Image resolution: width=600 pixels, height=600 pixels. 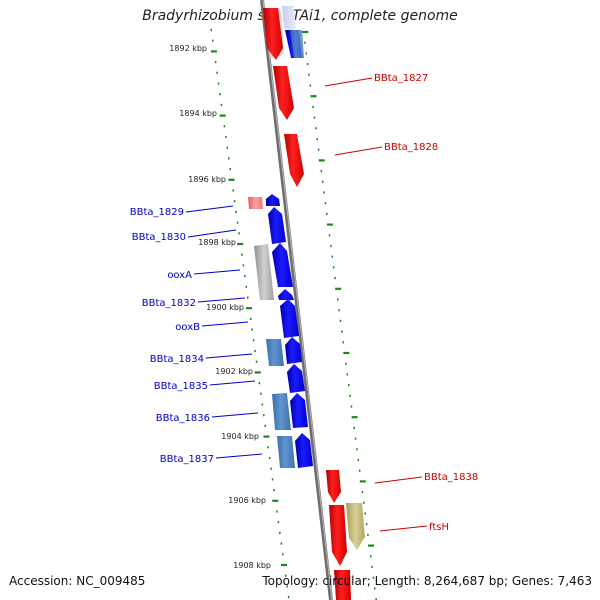 I want to click on gene-label: ftsH, so click(x=439, y=527).